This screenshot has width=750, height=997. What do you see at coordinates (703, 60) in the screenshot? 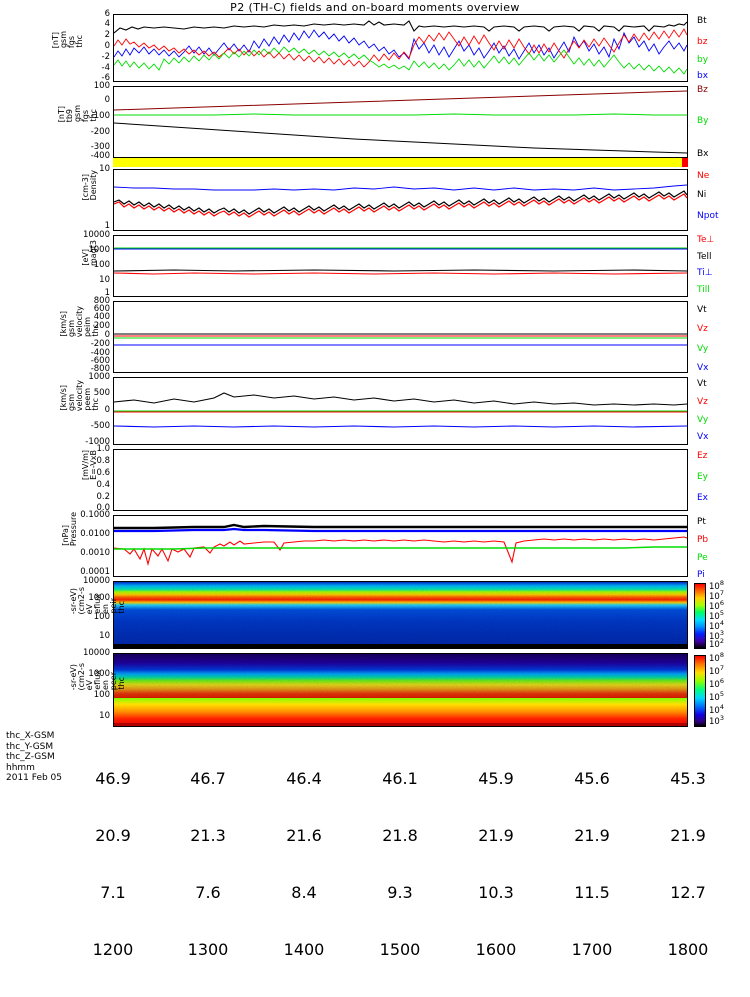
I see `legend-by-lower: by` at bounding box center [703, 60].